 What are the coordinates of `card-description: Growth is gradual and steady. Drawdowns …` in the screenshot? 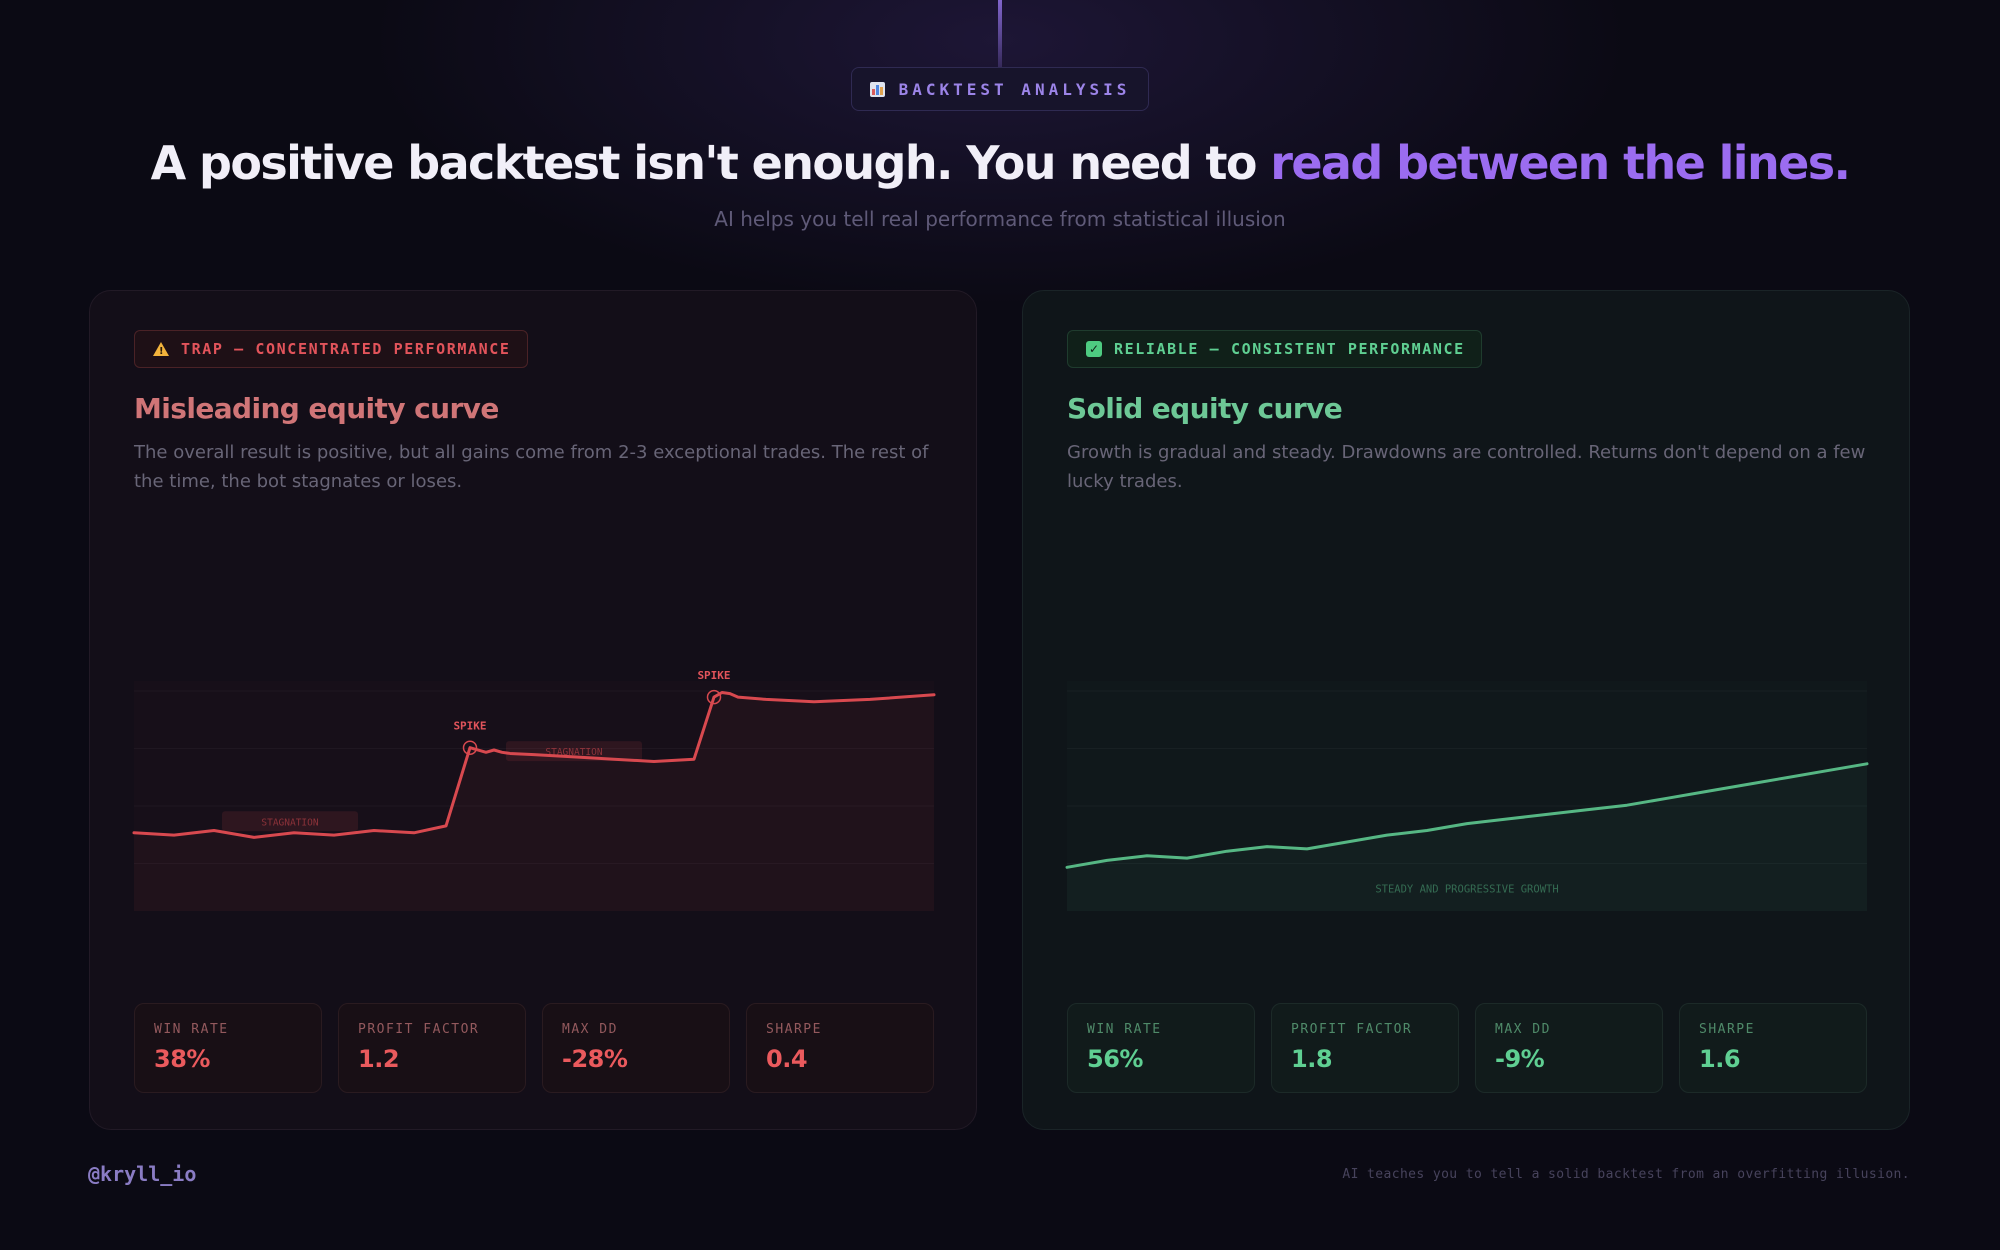 It's located at (1466, 467).